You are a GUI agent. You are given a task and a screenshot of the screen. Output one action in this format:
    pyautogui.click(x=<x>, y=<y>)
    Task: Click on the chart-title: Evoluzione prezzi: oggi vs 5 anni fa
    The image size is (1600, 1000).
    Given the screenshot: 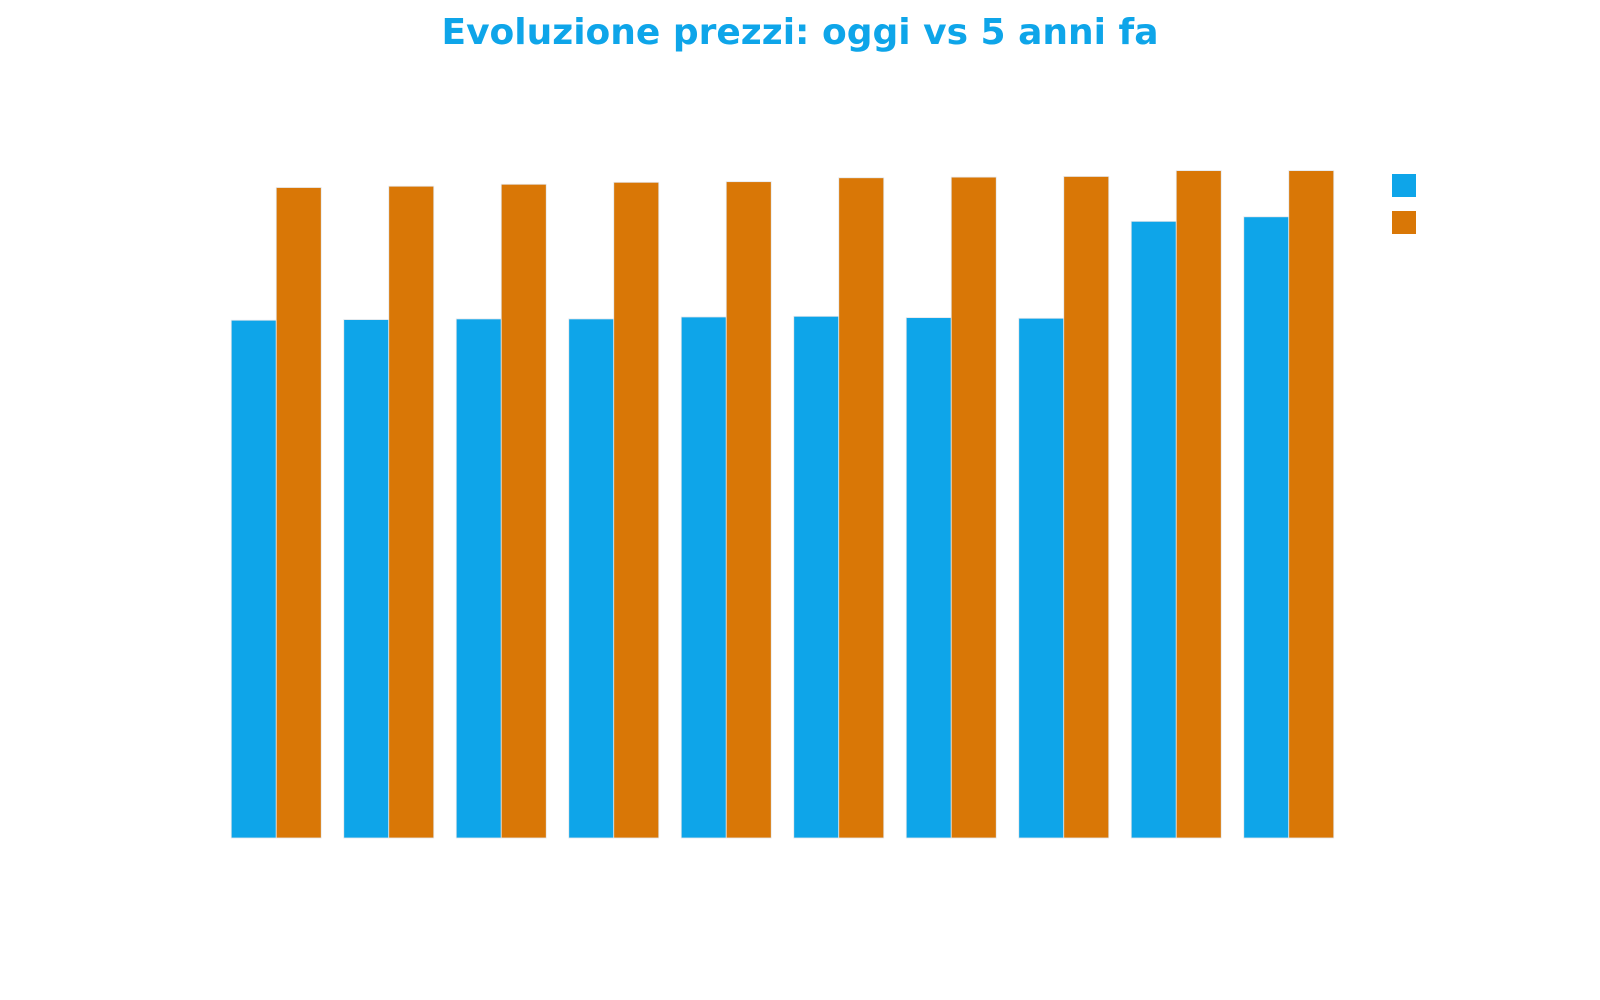 What is the action you would take?
    pyautogui.click(x=800, y=32)
    